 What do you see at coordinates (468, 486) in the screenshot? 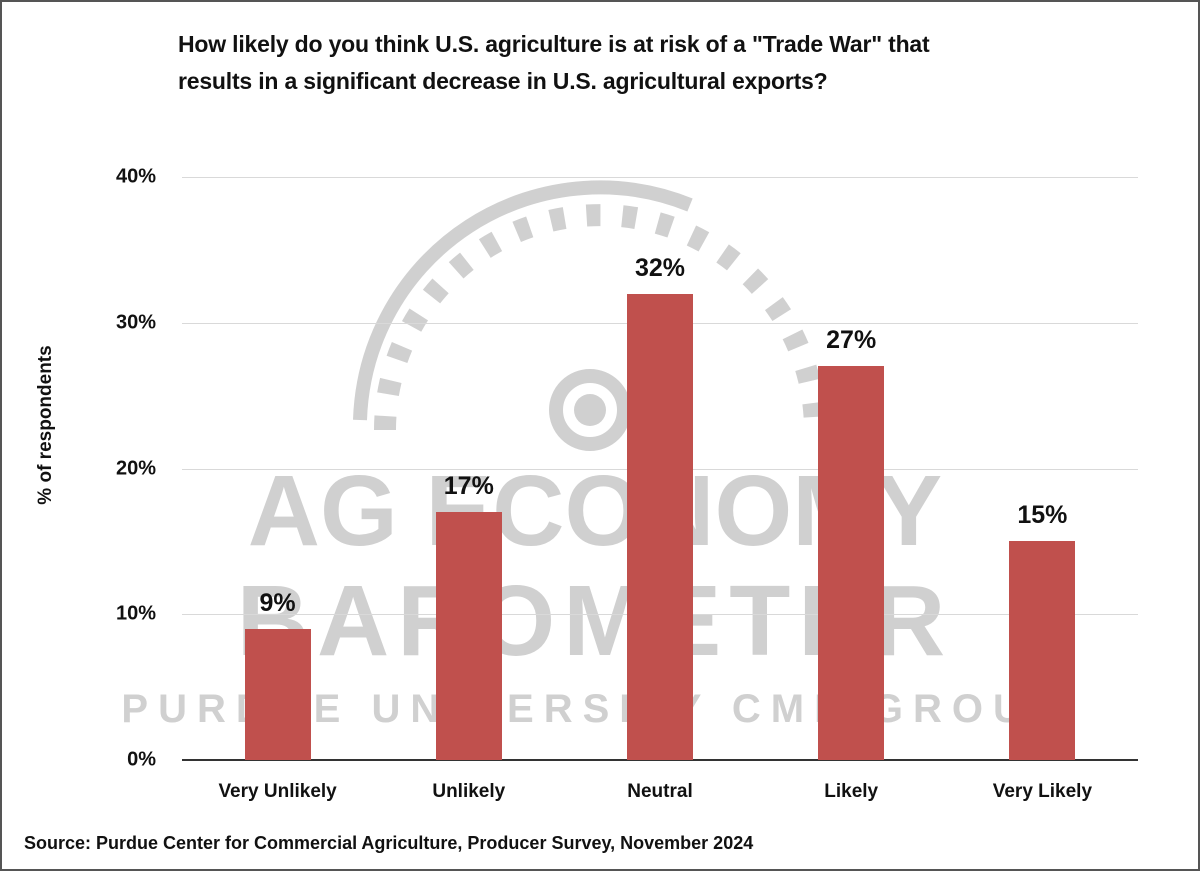
I see `data-label: 17%` at bounding box center [468, 486].